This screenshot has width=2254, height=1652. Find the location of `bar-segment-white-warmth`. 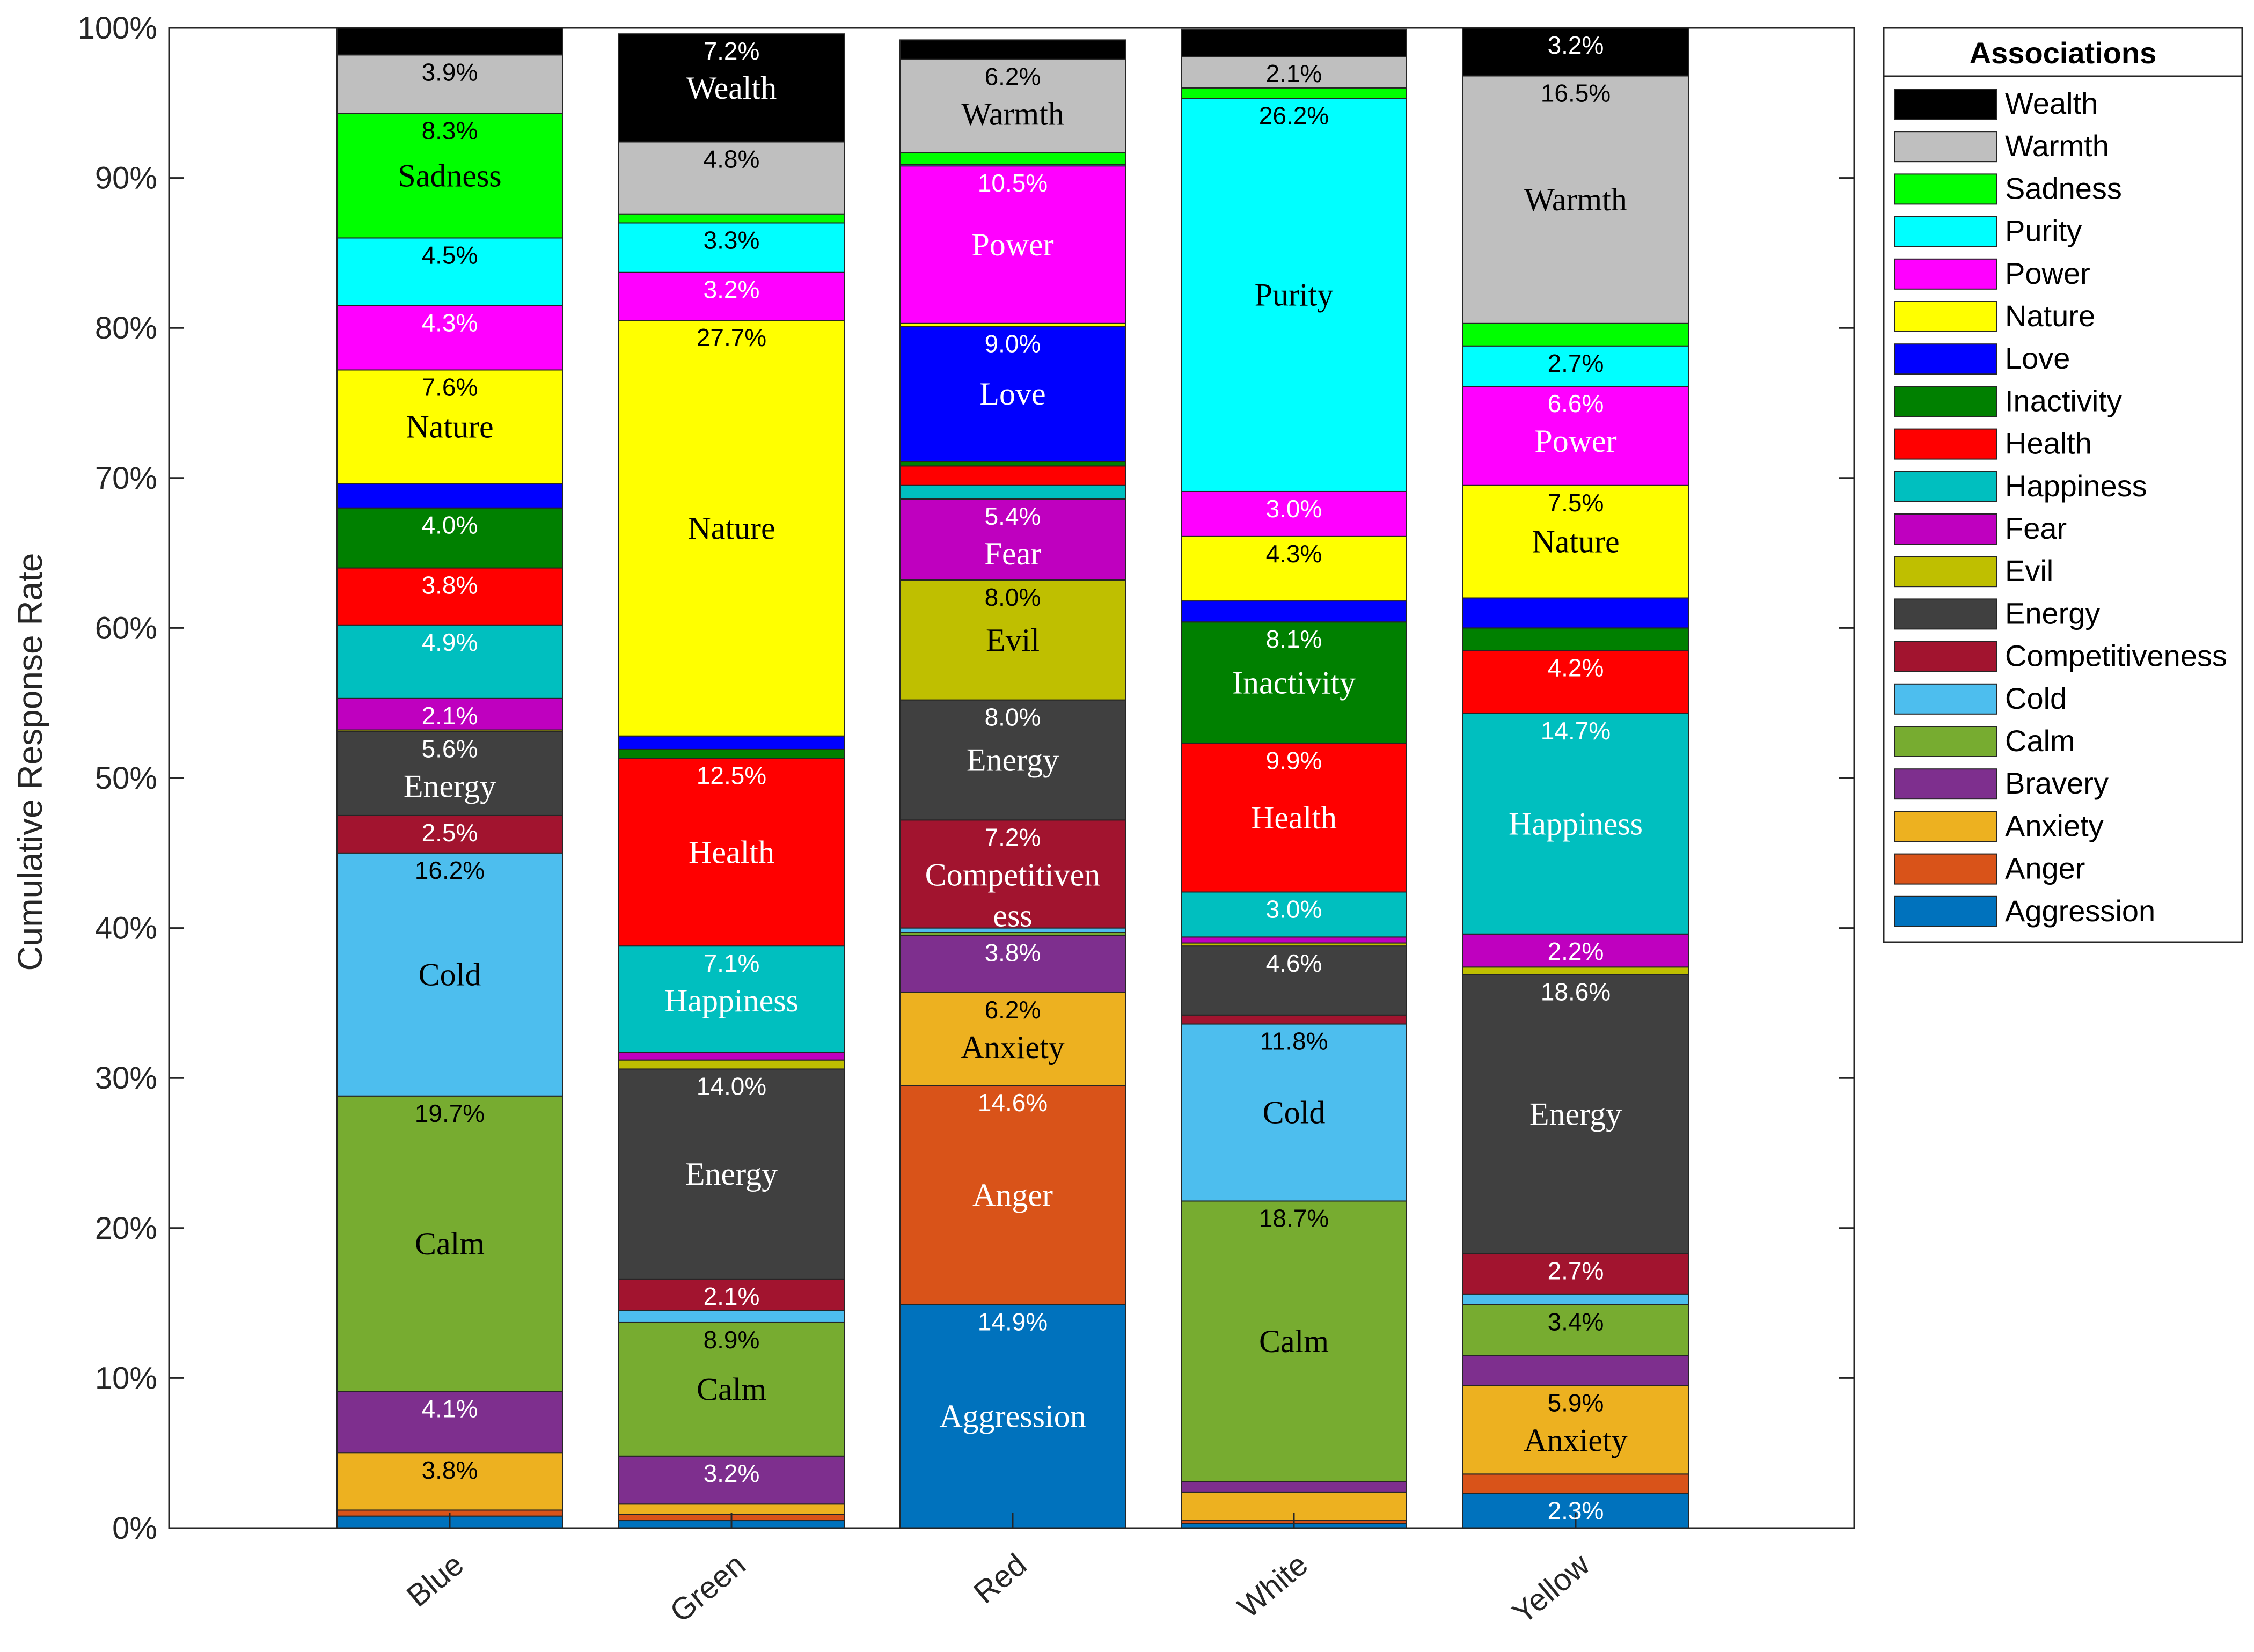

bar-segment-white-warmth is located at coordinates (1294, 72).